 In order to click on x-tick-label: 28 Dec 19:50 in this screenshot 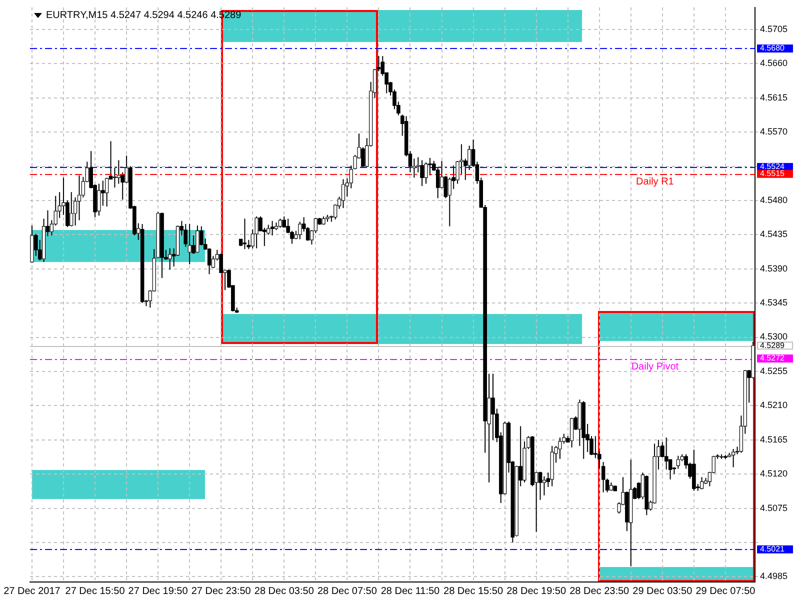, I will do `click(536, 591)`.